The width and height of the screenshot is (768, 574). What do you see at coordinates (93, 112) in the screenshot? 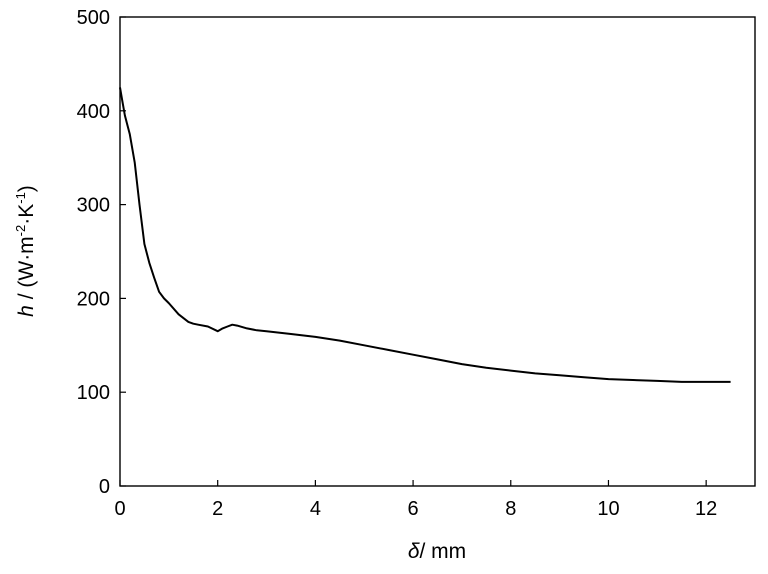
I see `y-tick-label: 400` at bounding box center [93, 112].